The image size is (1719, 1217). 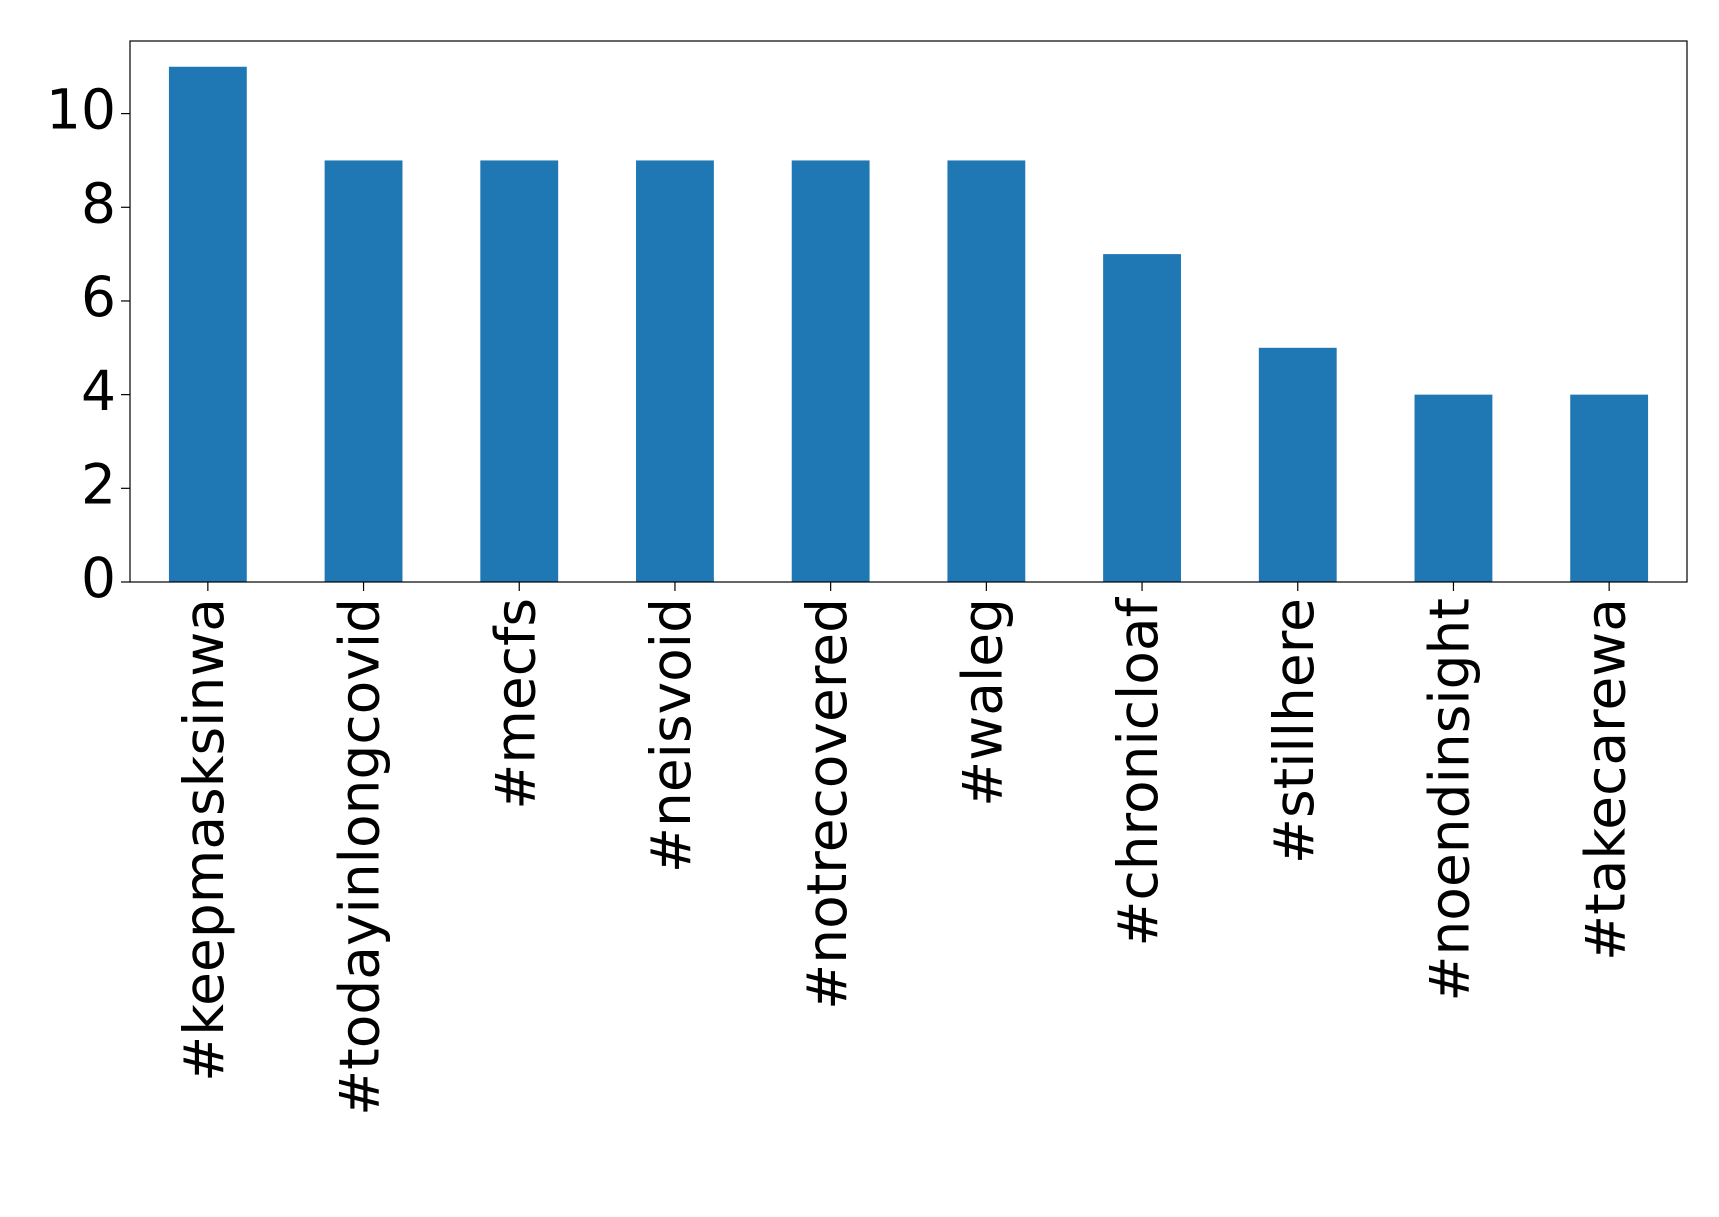 What do you see at coordinates (827, 804) in the screenshot?
I see `x-tick-label: #notrecovered` at bounding box center [827, 804].